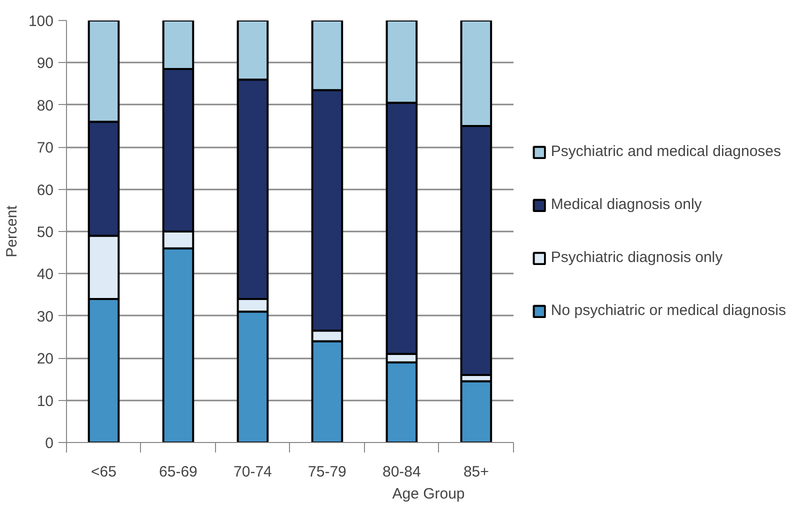  Describe the element at coordinates (45, 401) in the screenshot. I see `y-tick-label: 10` at that location.